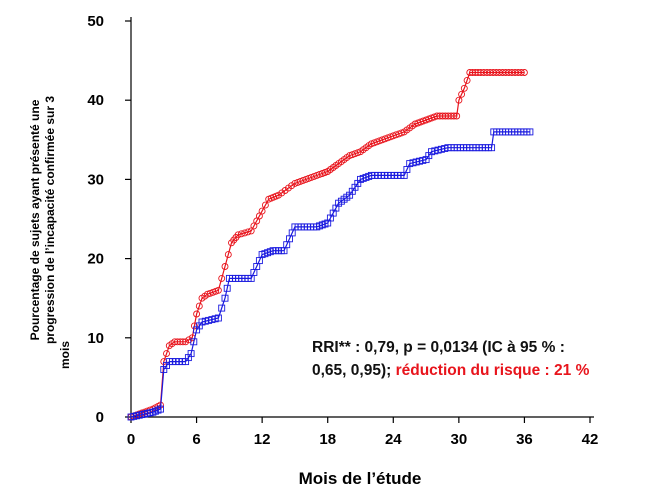 The image size is (664, 502). I want to click on annotation-ci: 0,65, 0,95);, so click(354, 370).